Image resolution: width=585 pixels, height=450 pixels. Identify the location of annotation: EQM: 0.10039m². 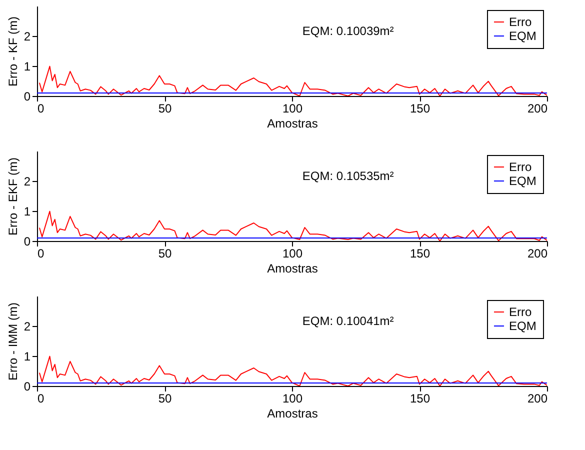
(348, 31).